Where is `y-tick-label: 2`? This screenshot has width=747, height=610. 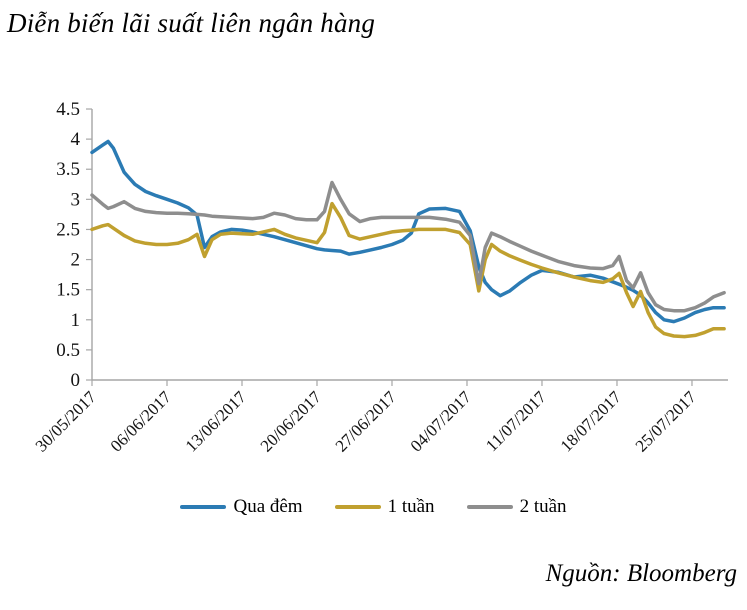
y-tick-label: 2 is located at coordinates (76, 260).